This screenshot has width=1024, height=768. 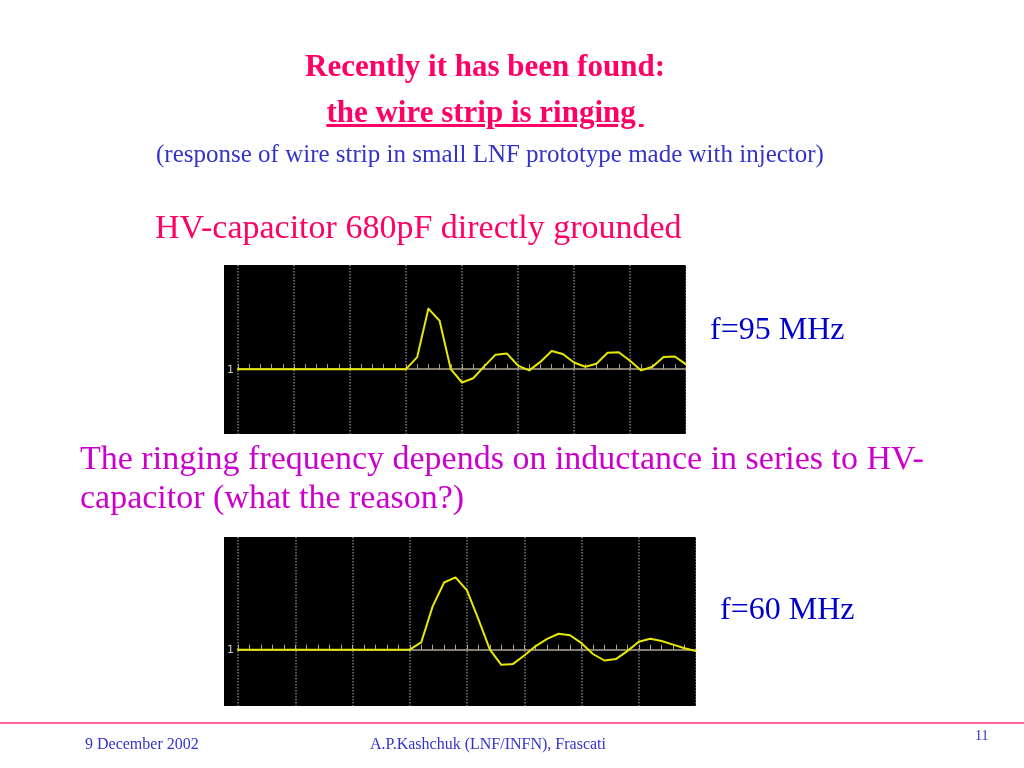 I want to click on chart-title: The ringing frequency depends on inductance in series to HV-capacitor (what the reason?), so click(x=502, y=477).